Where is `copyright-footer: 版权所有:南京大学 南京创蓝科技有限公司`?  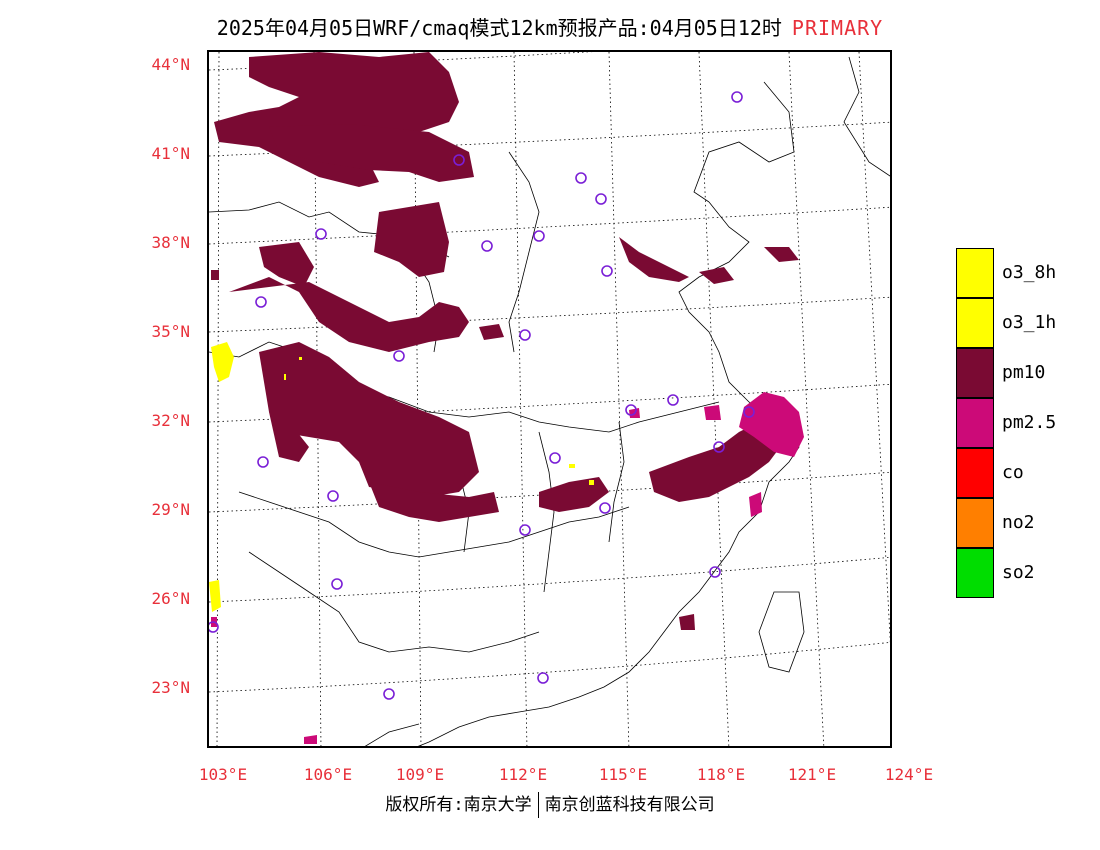 copyright-footer: 版权所有:南京大学 南京创蓝科技有限公司 is located at coordinates (550, 804).